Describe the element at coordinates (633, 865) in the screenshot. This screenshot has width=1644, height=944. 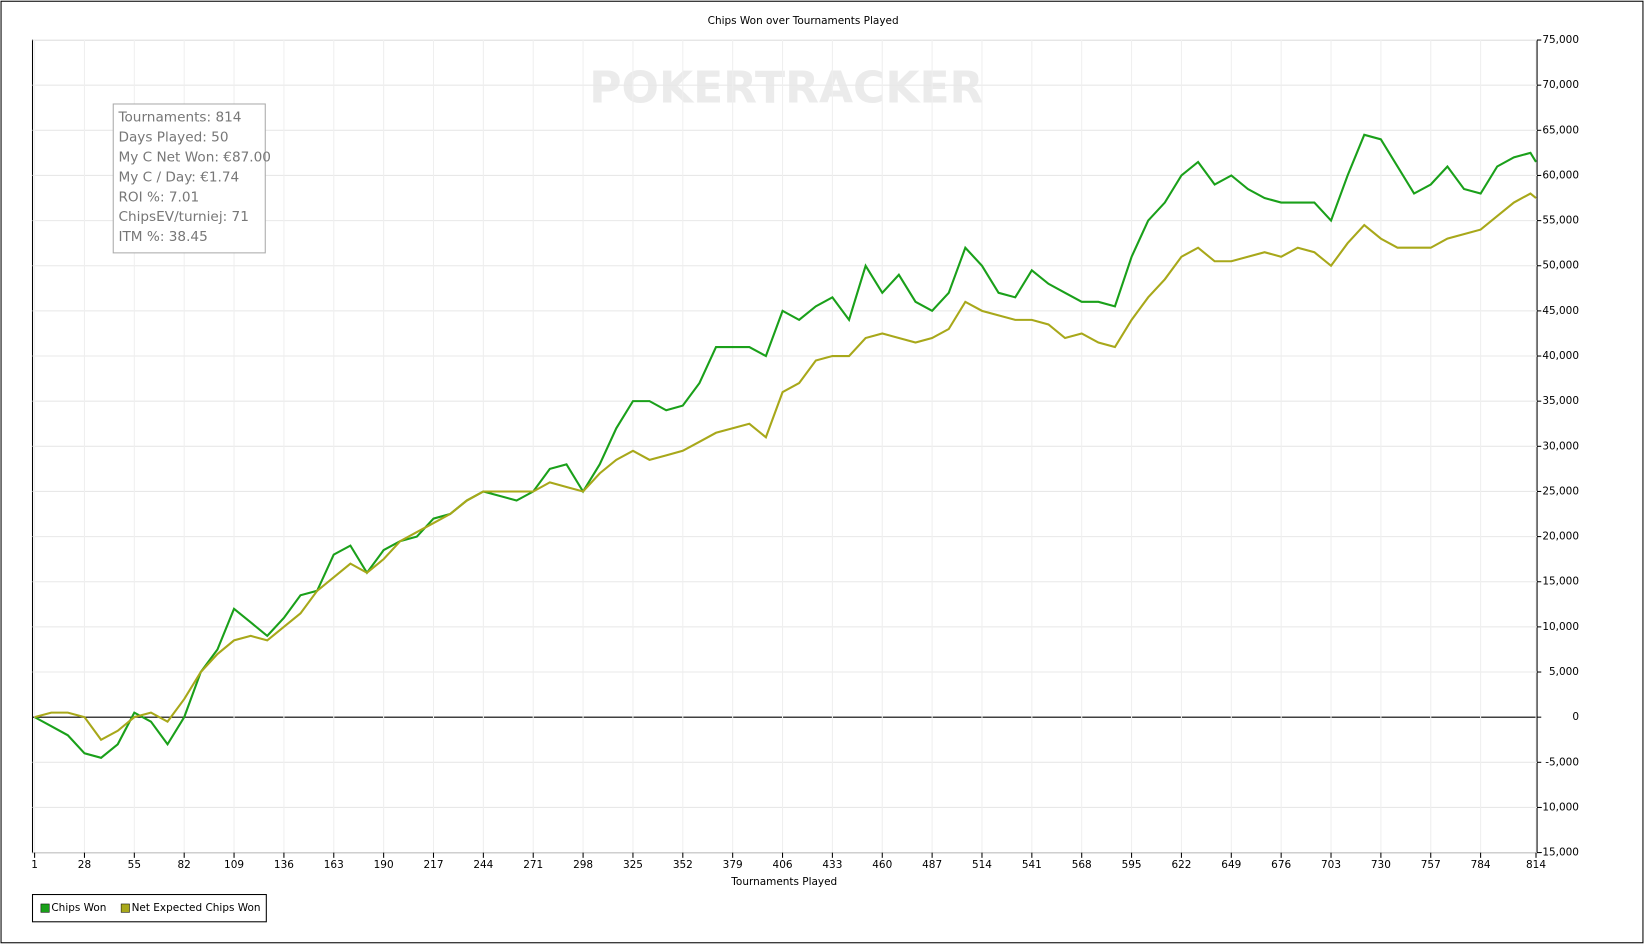
I see `x-tick-label: 325` at that location.